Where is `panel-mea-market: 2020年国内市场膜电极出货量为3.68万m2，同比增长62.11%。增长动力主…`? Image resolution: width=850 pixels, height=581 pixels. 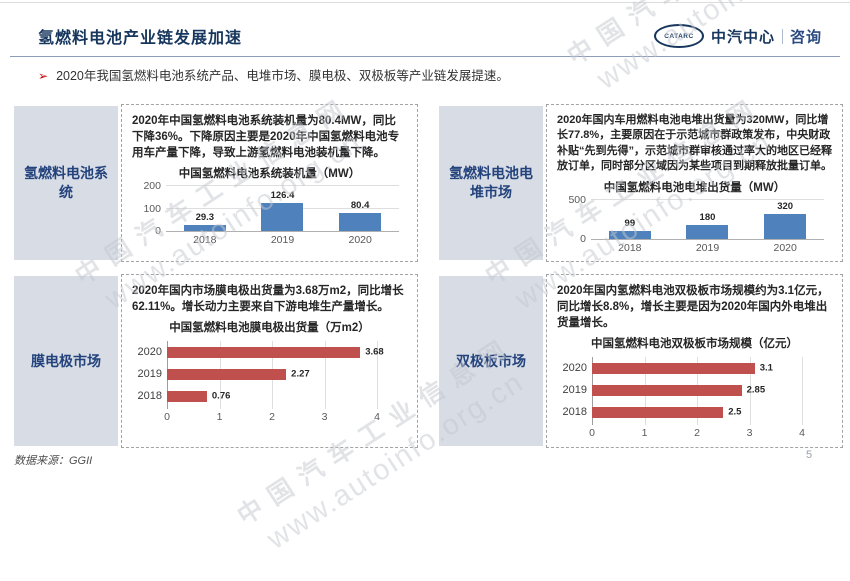
panel-mea-market: 2020年国内市场膜电极出货量为3.68万m2，同比增长62.11%。增长动力主… is located at coordinates (269, 361).